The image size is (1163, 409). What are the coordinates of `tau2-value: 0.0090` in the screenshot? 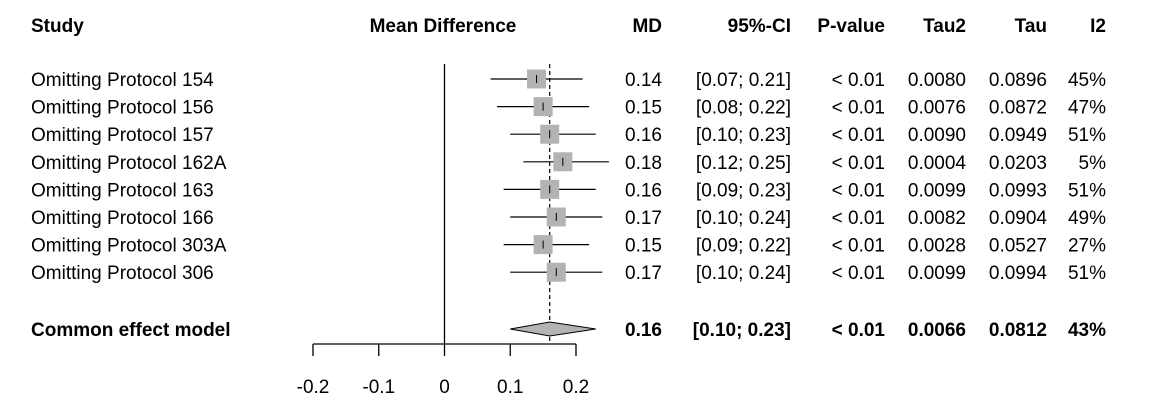 It's located at (937, 135).